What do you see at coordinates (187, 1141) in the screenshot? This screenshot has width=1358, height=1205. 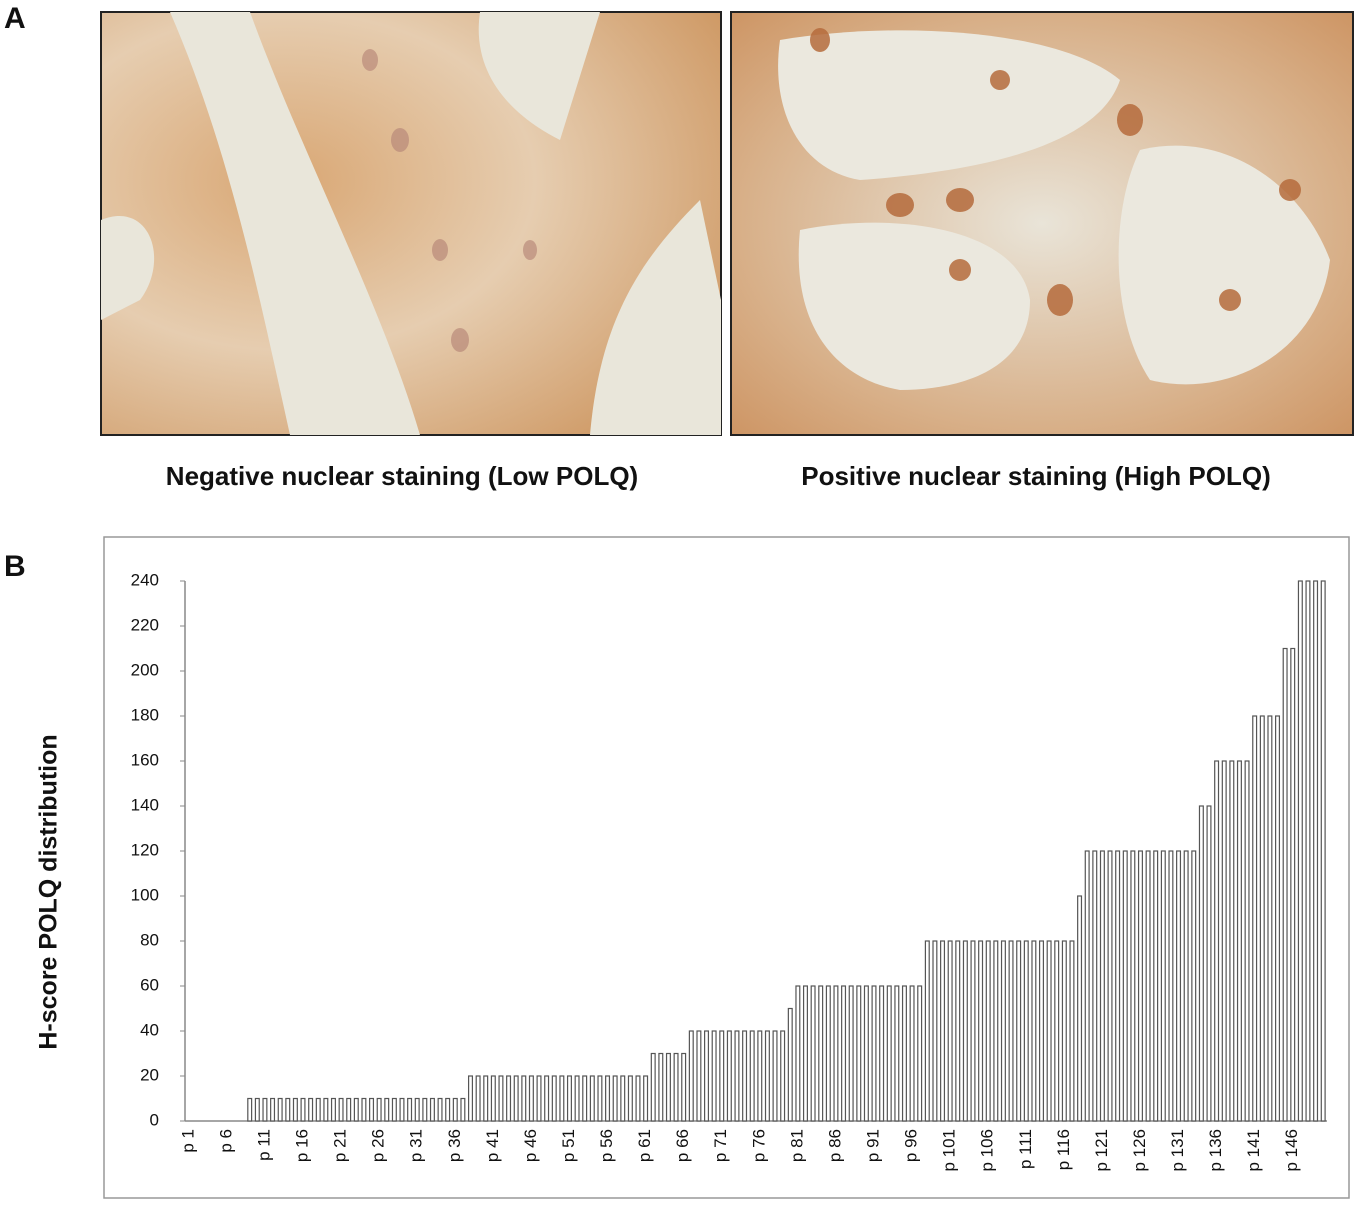 I see `x-tick-label: p 1` at bounding box center [187, 1141].